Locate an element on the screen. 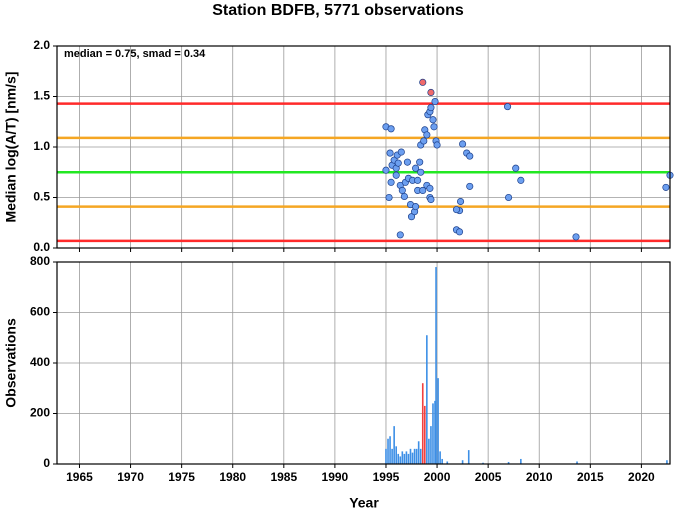  y-axis-label: Observations is located at coordinates (11, 363).